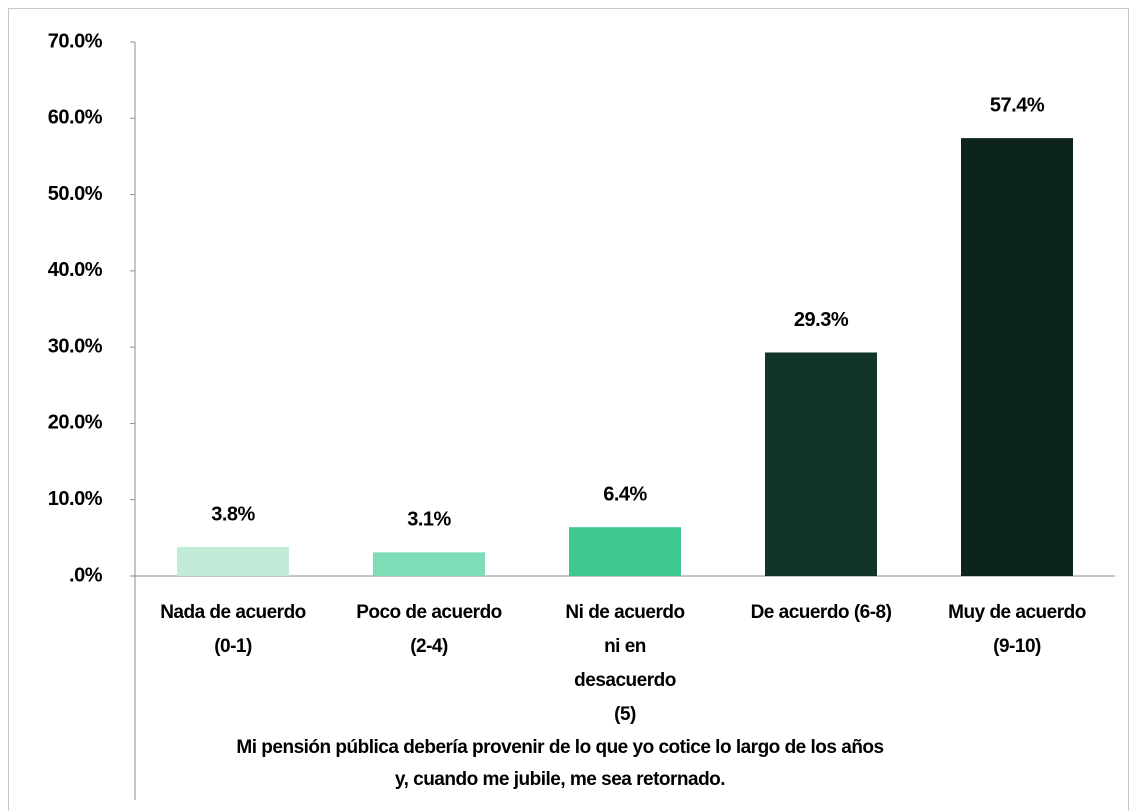 This screenshot has height=811, width=1137. Describe the element at coordinates (233, 629) in the screenshot. I see `x-tick-label: Nada de acuerdo (0-1)` at that location.